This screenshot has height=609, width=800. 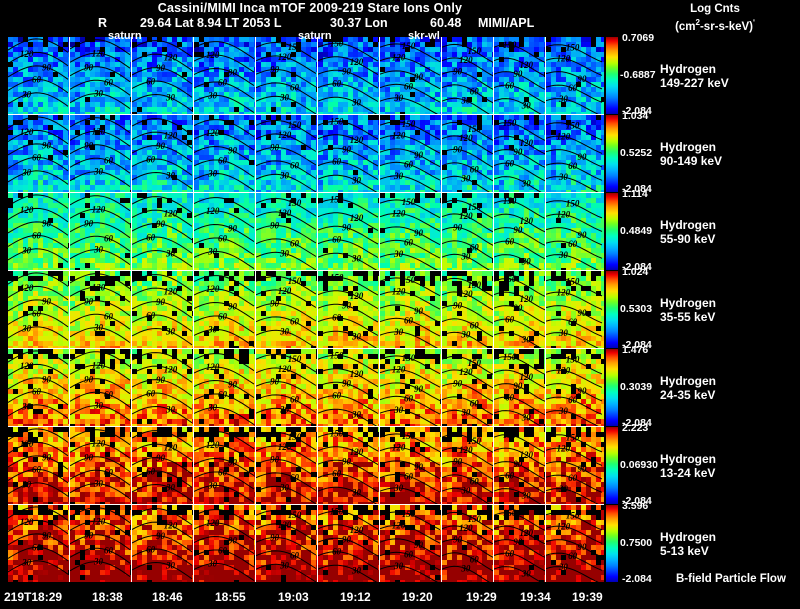 What do you see at coordinates (612, 387) in the screenshot?
I see `colorbar` at bounding box center [612, 387].